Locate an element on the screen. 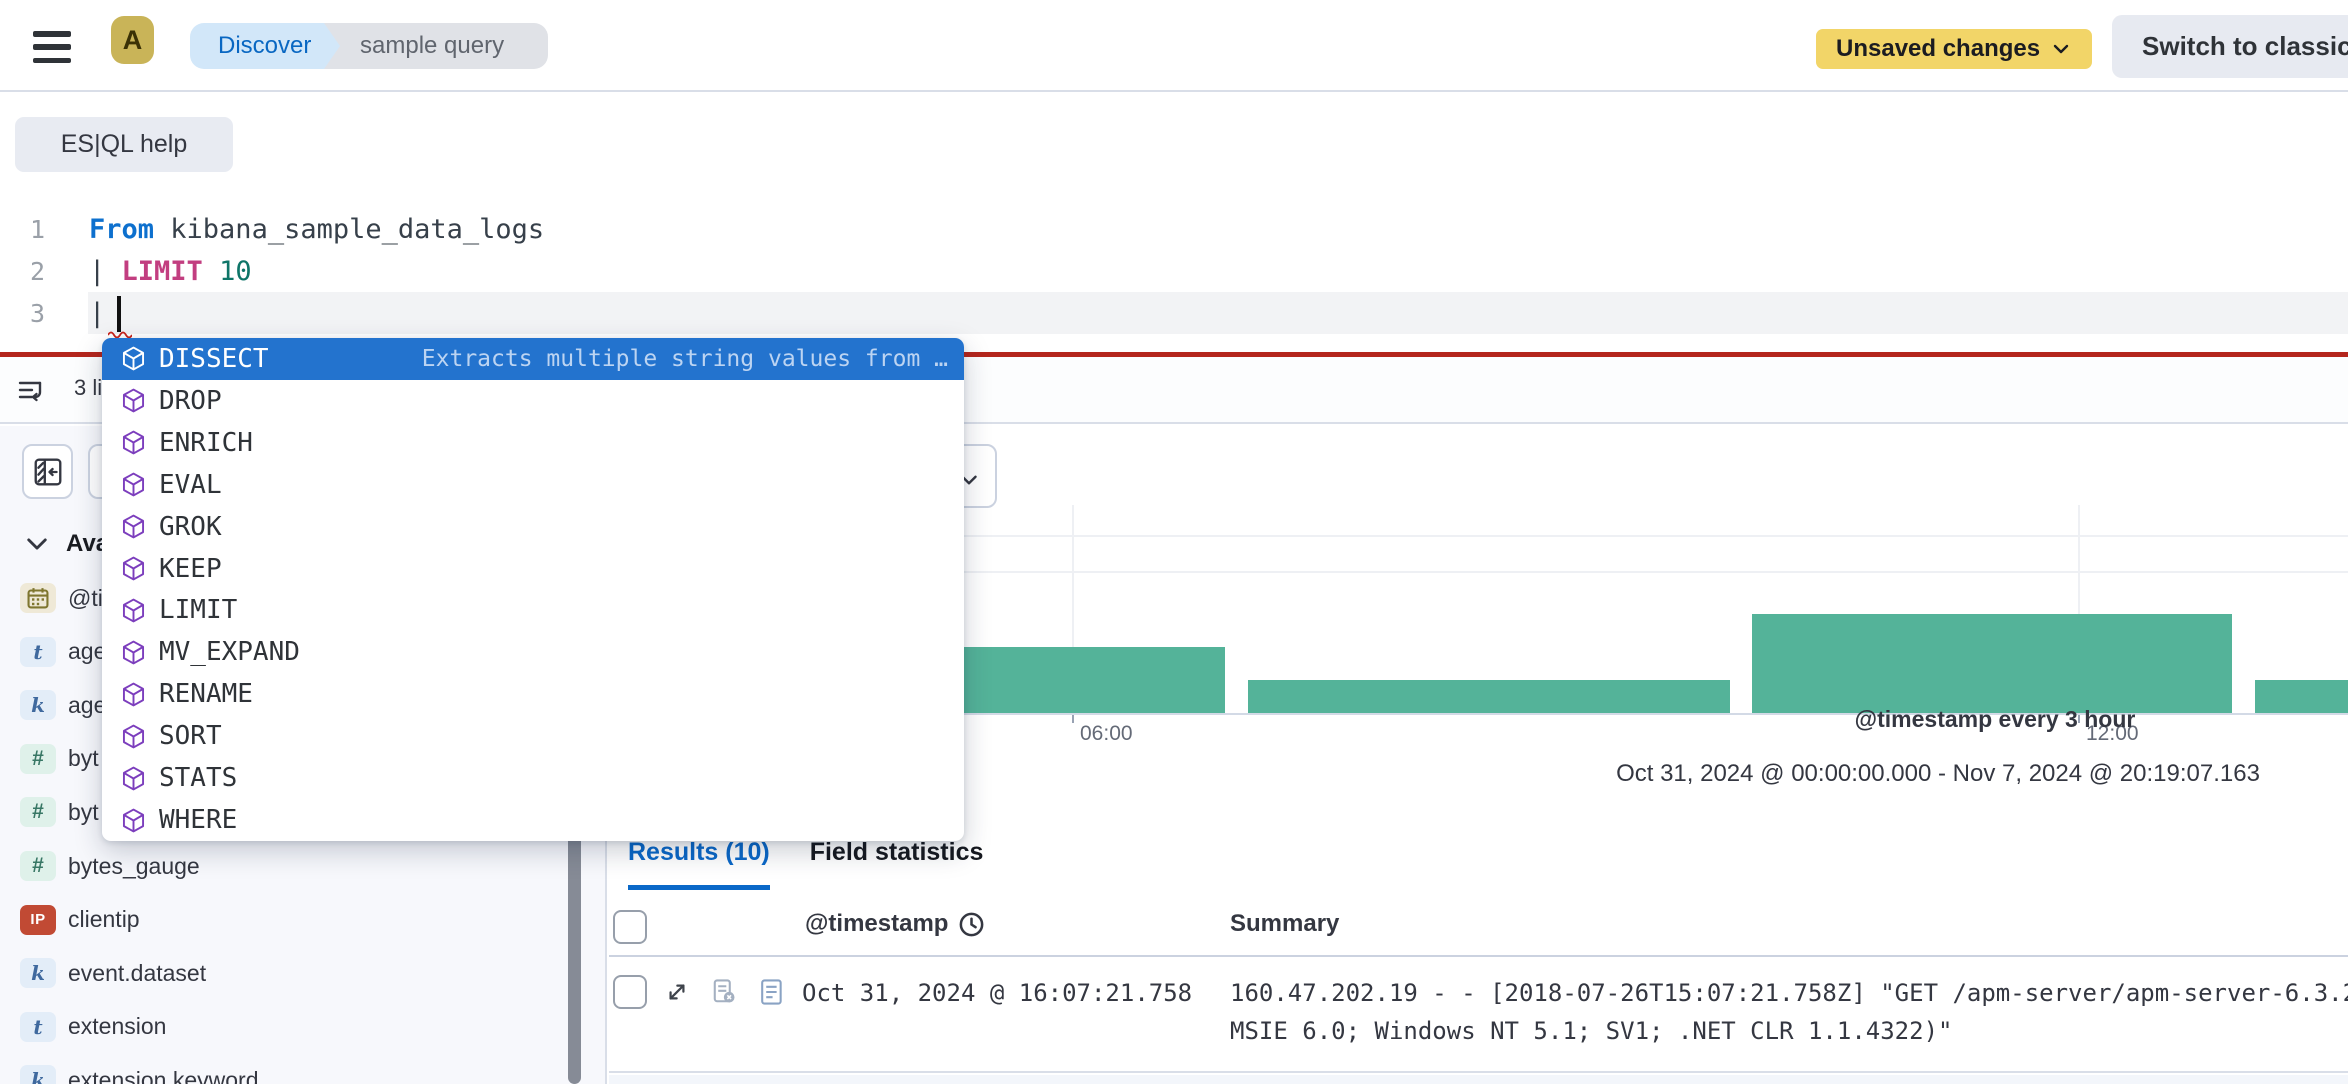 Image resolution: width=2348 pixels, height=1084 pixels. menu-icon is located at coordinates (52, 47).